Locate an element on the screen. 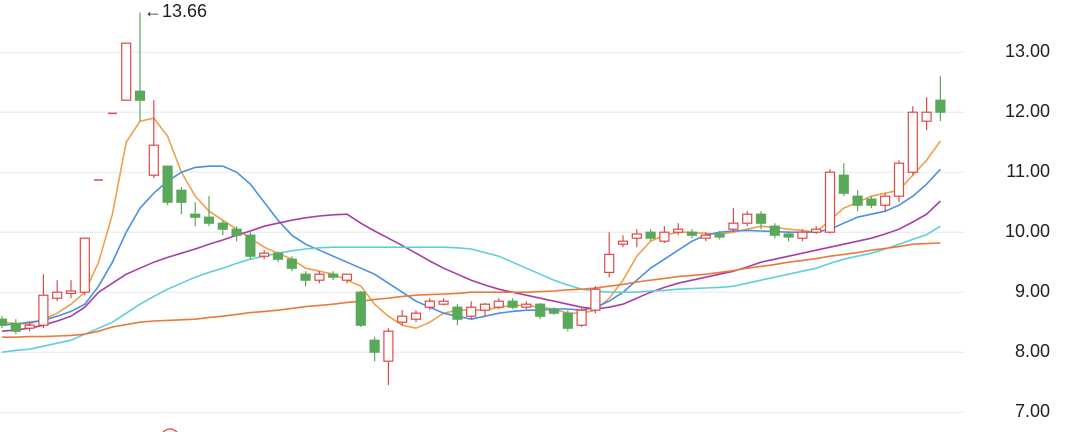 The height and width of the screenshot is (432, 1080). annotation: ←13.66 is located at coordinates (175, 11).